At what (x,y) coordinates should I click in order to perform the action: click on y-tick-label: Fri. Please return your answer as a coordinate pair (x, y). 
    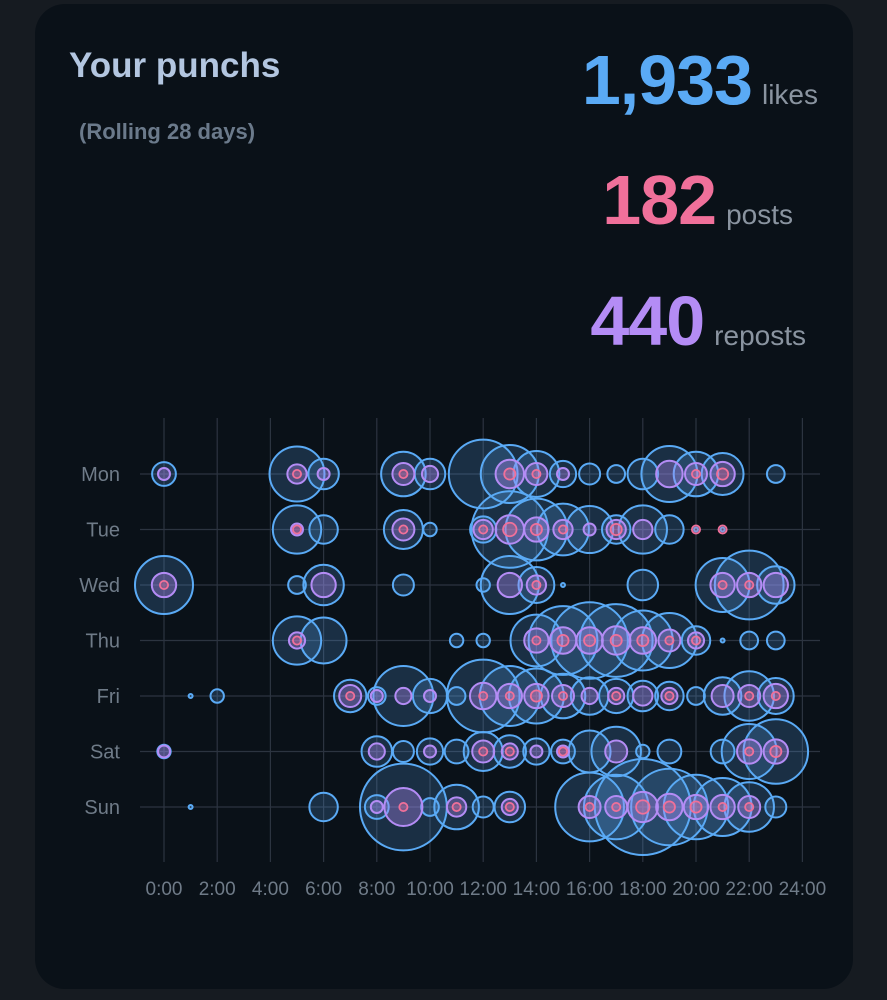
    Looking at the image, I should click on (108, 697).